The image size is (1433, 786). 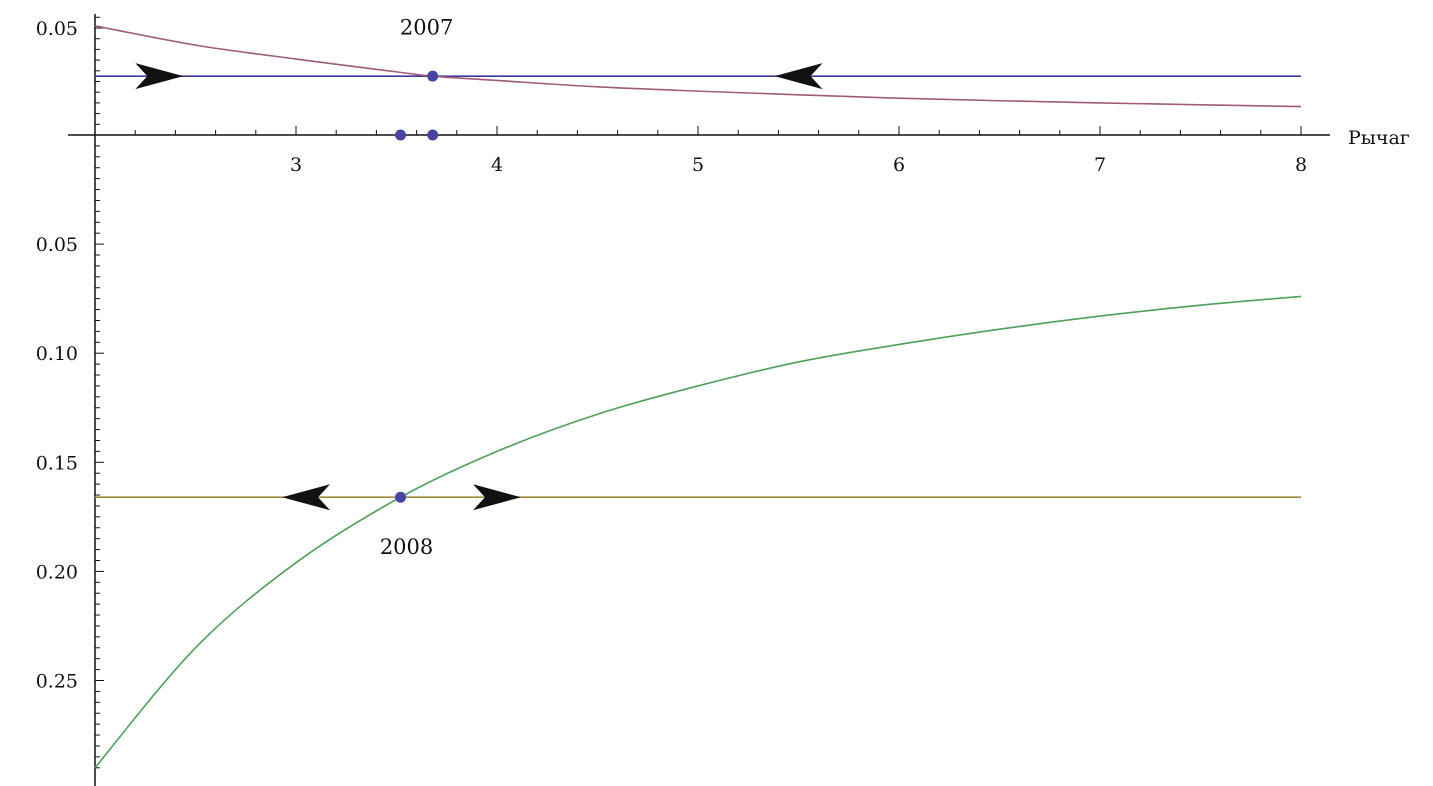 I want to click on x-axis-label: Рычаг, so click(x=1379, y=138).